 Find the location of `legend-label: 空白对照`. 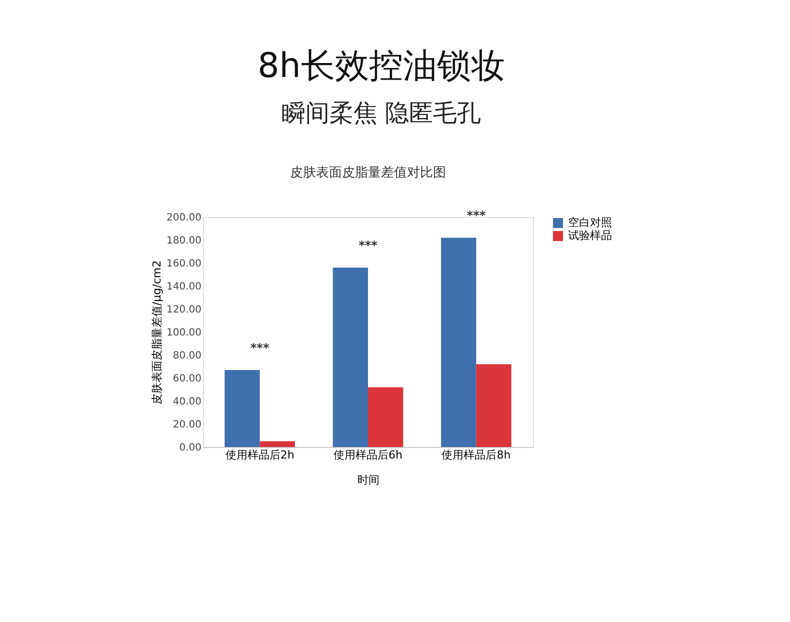

legend-label: 空白对照 is located at coordinates (590, 222).